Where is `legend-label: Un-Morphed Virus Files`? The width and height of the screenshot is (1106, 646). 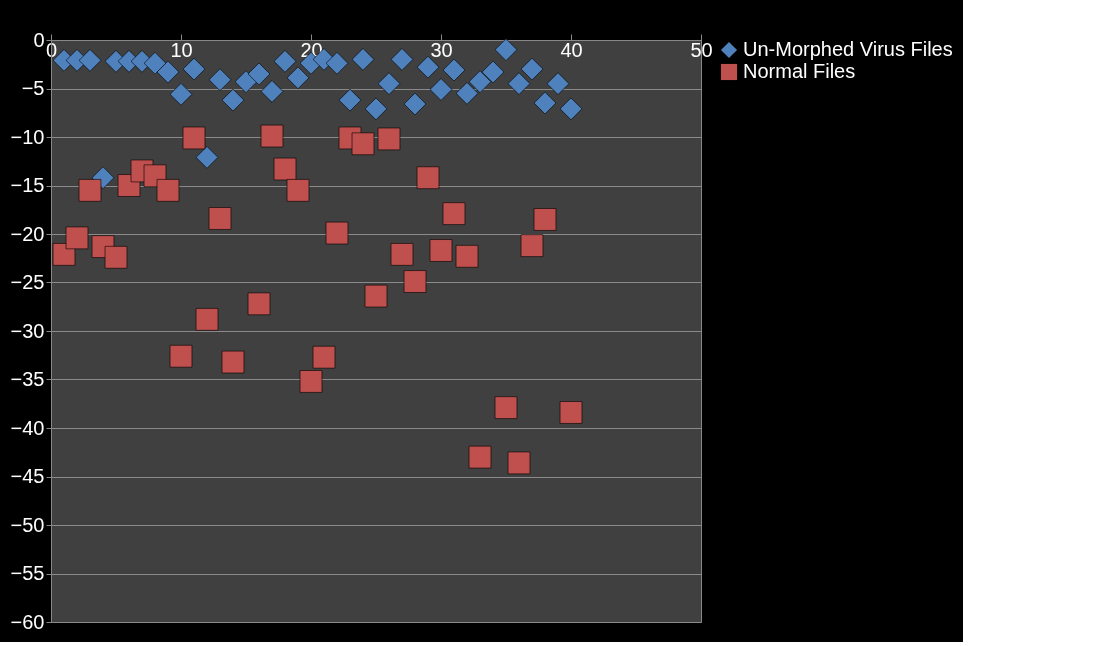
legend-label: Un-Morphed Virus Files is located at coordinates (848, 49).